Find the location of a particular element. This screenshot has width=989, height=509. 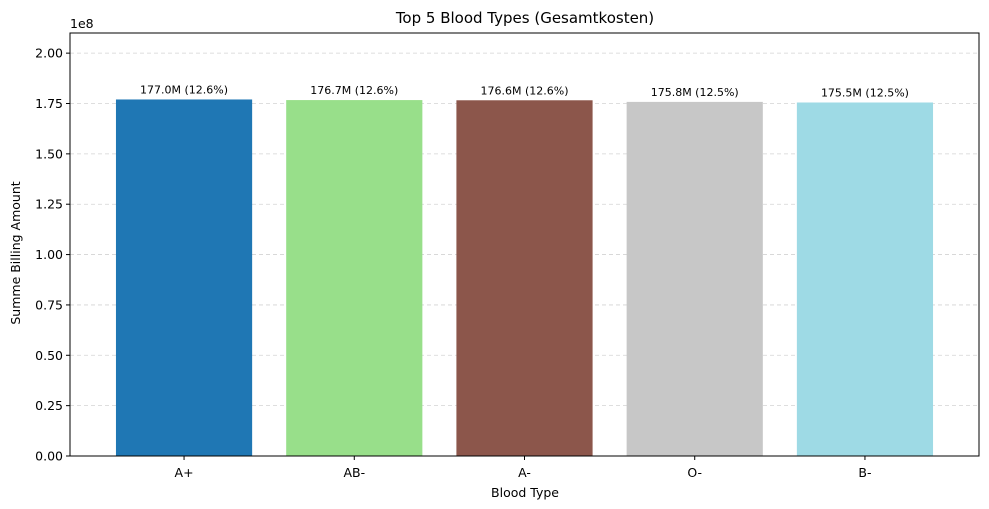

y-tick-label: 1.50 is located at coordinates (49, 153).